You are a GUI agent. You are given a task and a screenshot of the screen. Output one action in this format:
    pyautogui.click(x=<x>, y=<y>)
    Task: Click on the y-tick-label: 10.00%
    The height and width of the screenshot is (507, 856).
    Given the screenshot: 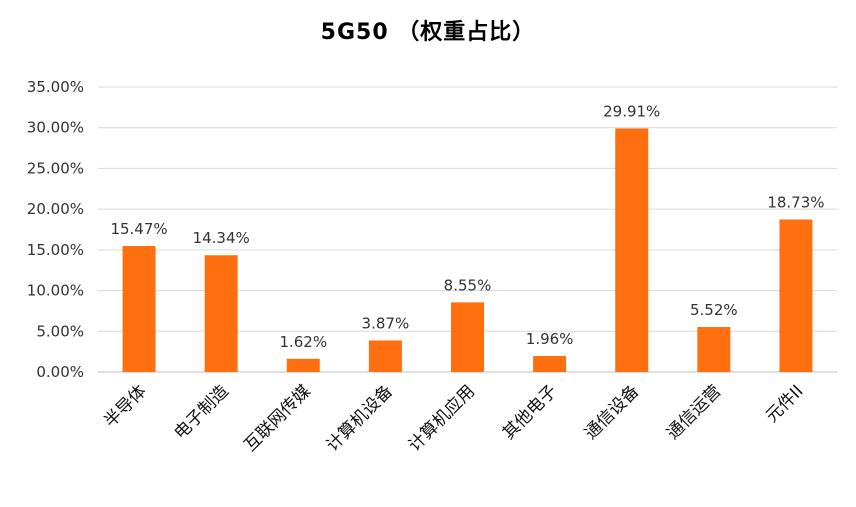 What is the action you would take?
    pyautogui.click(x=55, y=291)
    